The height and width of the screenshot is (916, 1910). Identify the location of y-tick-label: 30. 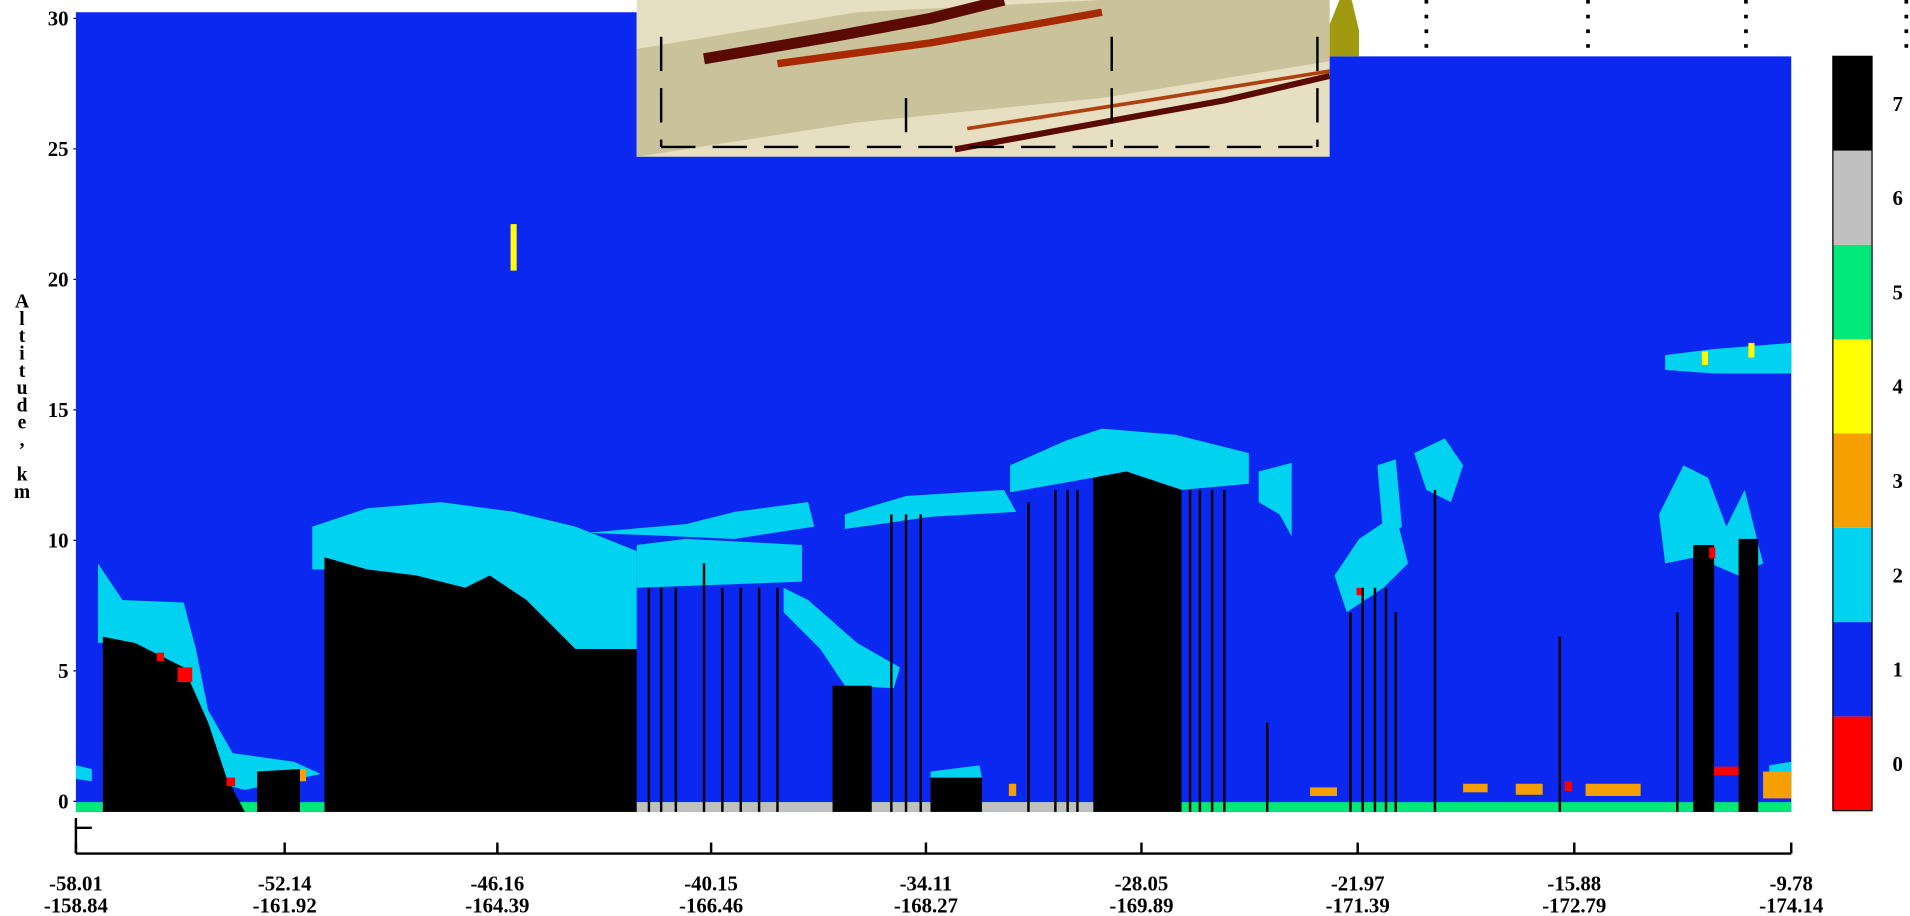
(58, 19).